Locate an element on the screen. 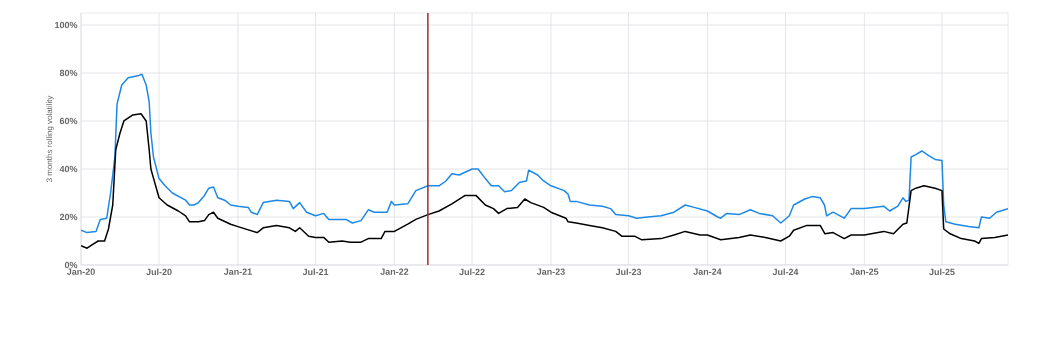 The image size is (1050, 350). y-tick-label: 100% is located at coordinates (66, 25).